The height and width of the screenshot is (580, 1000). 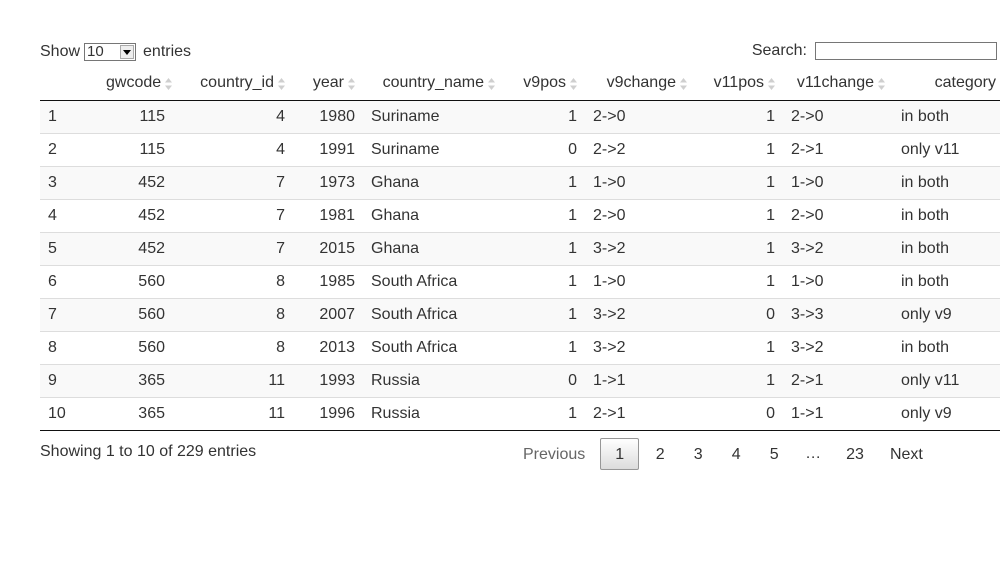 I want to click on column-header-label: gwcode, so click(x=134, y=82).